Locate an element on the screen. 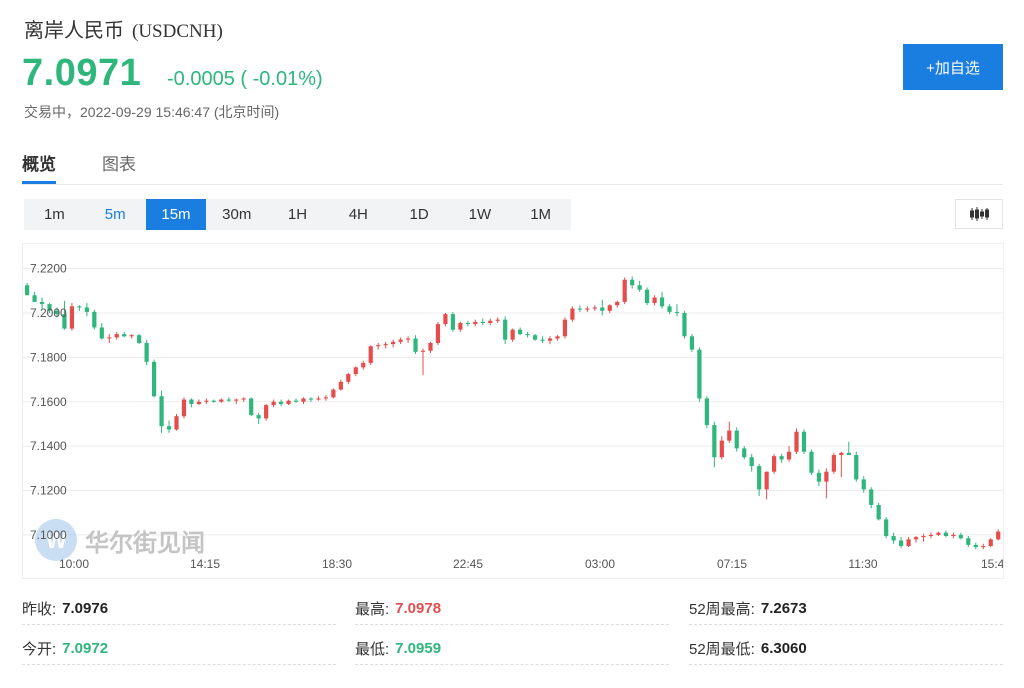 The image size is (1024, 688). x-tick-label: 07:15 is located at coordinates (732, 564).